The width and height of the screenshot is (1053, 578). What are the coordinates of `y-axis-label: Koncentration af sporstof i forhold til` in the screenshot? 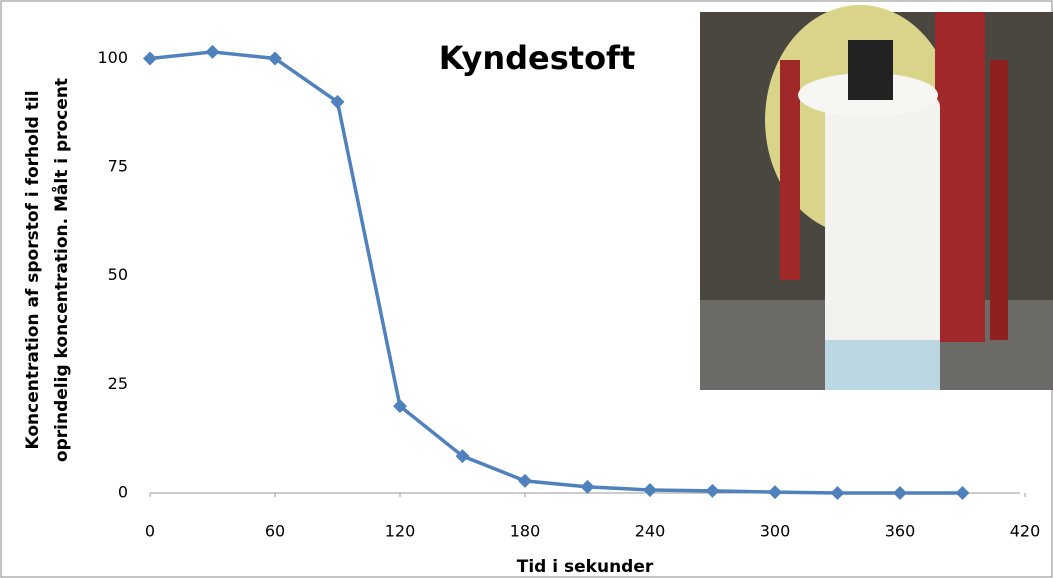 It's located at (33, 269).